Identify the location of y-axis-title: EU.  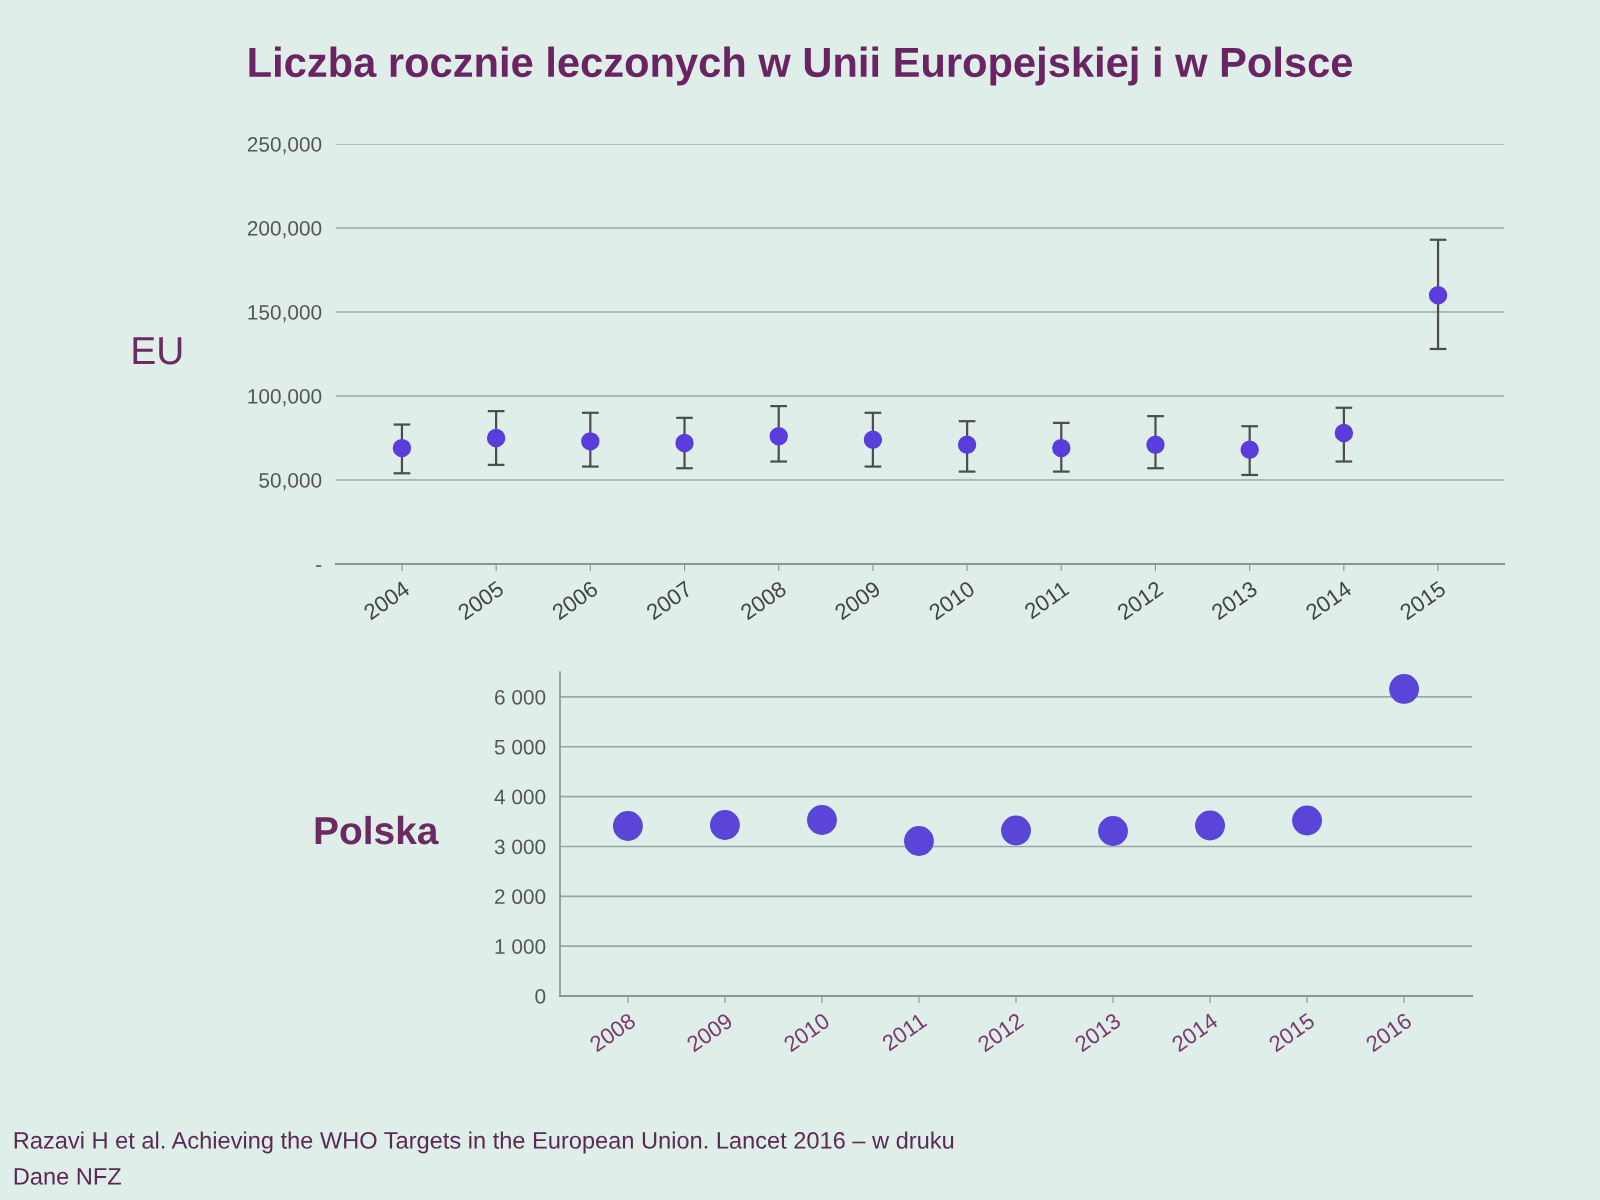
(157, 351).